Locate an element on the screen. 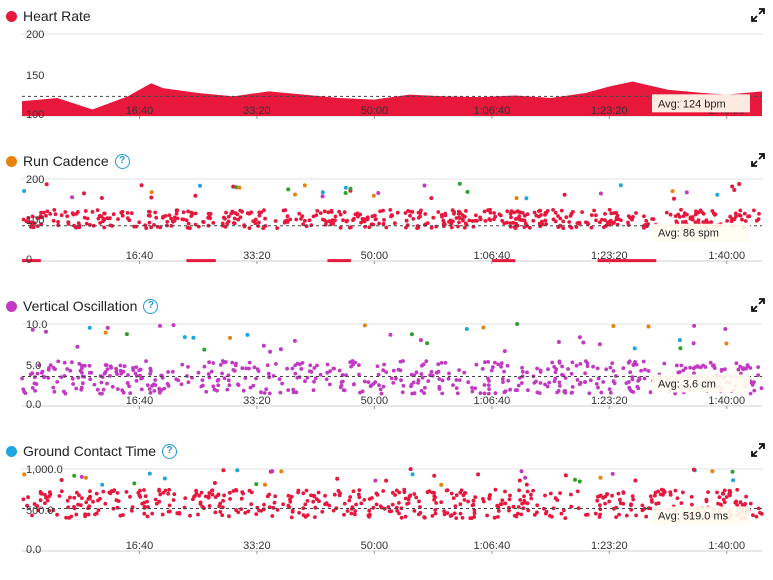  x-tick-label: 1:23:20 is located at coordinates (609, 546).